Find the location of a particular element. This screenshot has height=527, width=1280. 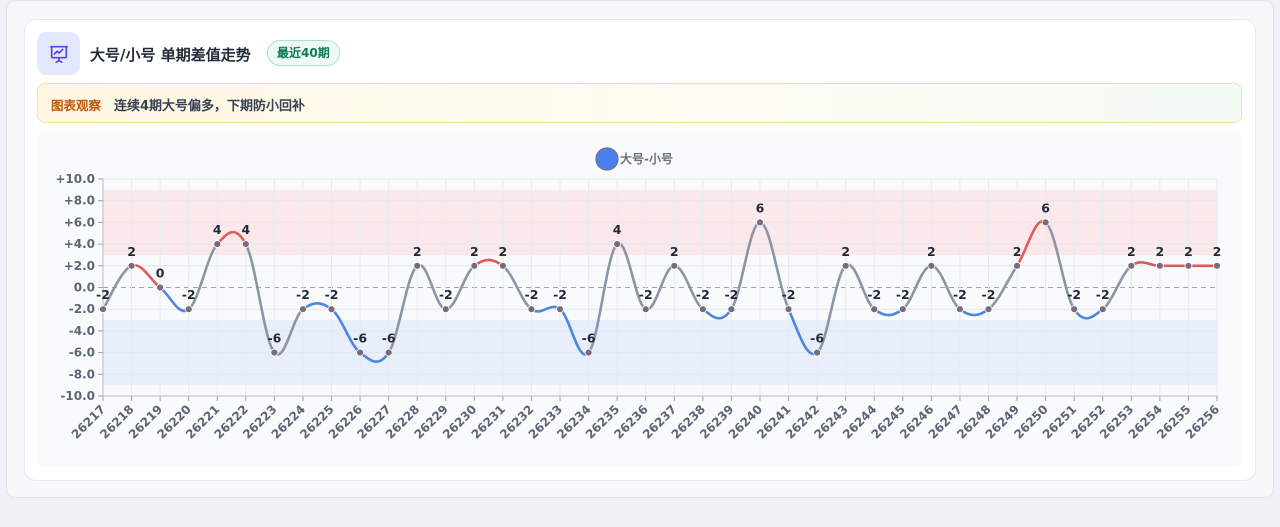

period-badge: 最近40期 is located at coordinates (303, 53).